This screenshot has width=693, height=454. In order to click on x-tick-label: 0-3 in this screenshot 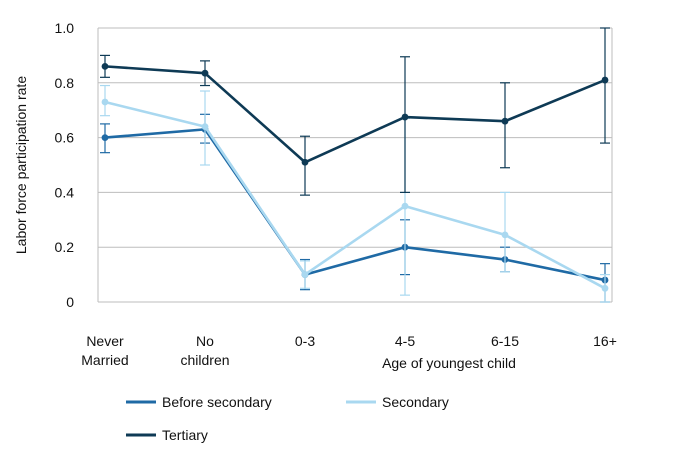, I will do `click(305, 341)`.